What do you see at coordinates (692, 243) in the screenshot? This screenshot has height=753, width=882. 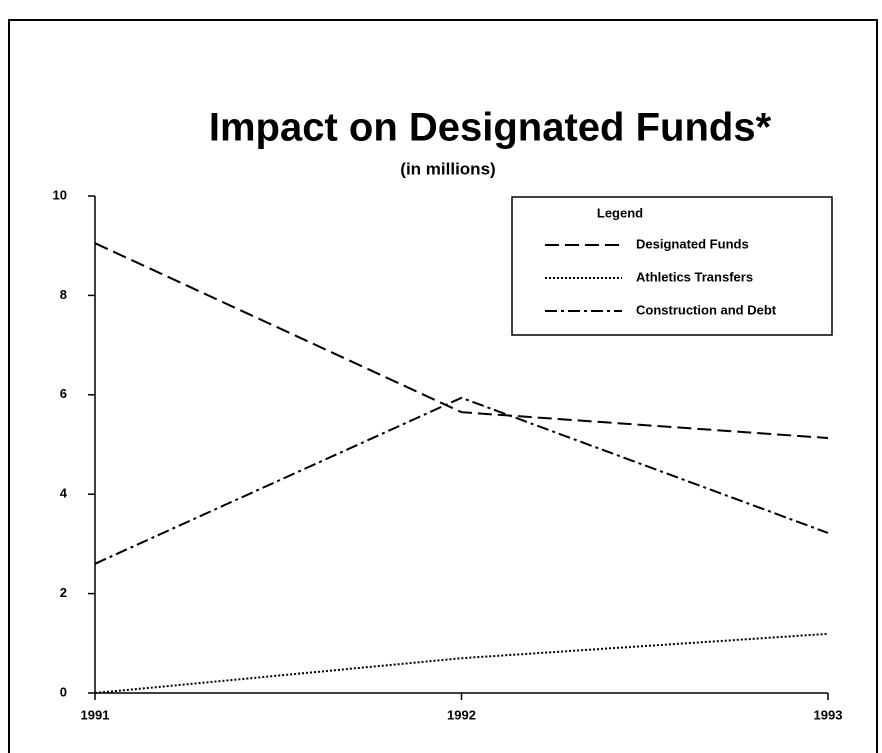 I see `legend-label: Designated Funds` at bounding box center [692, 243].